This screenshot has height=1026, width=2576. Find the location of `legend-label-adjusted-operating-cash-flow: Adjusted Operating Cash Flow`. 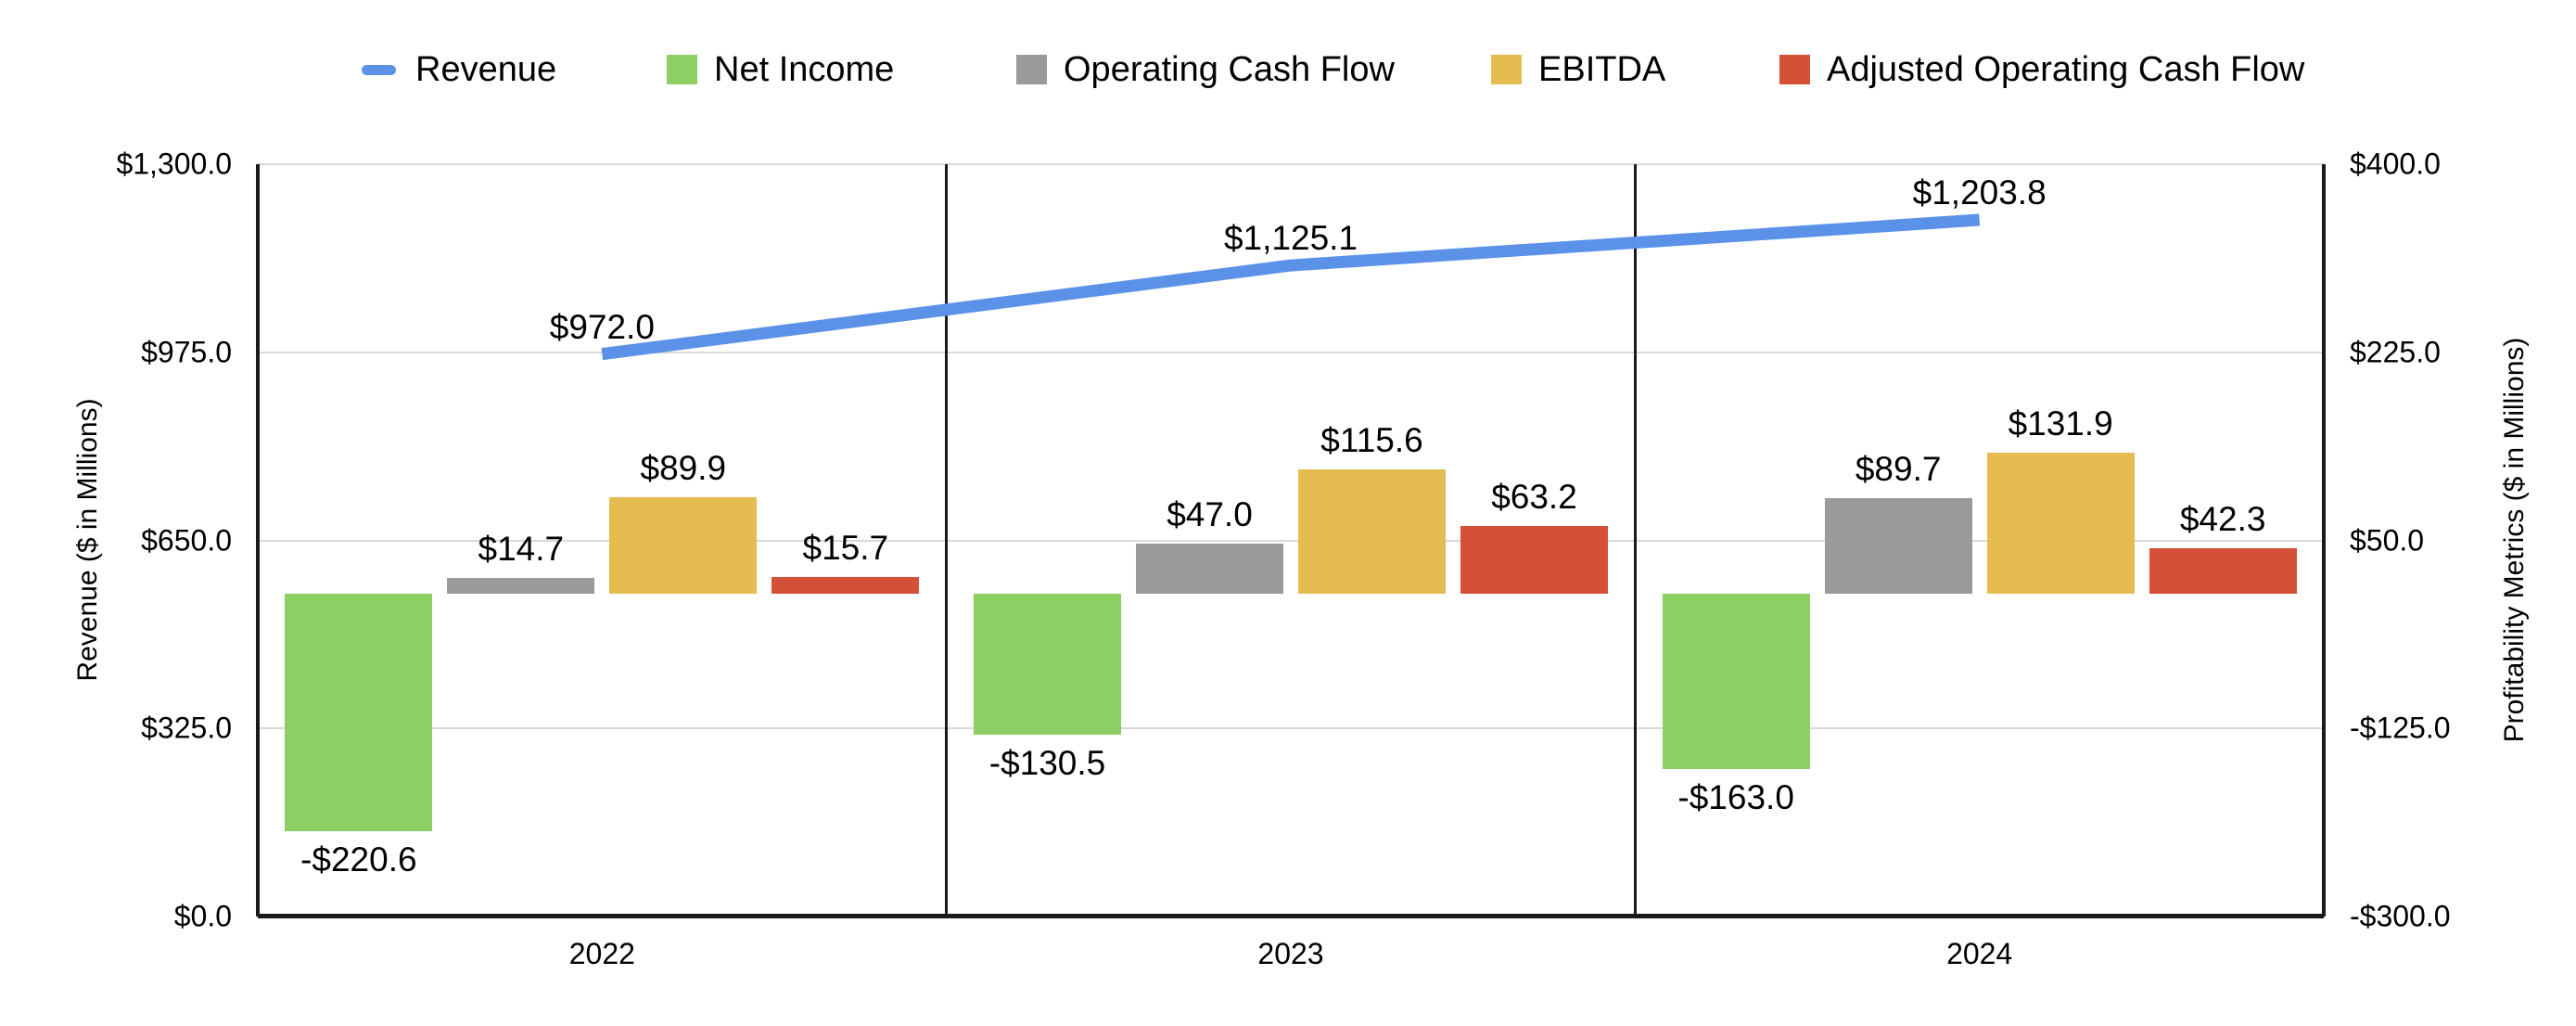

legend-label-adjusted-operating-cash-flow: Adjusted Operating Cash Flow is located at coordinates (2066, 69).